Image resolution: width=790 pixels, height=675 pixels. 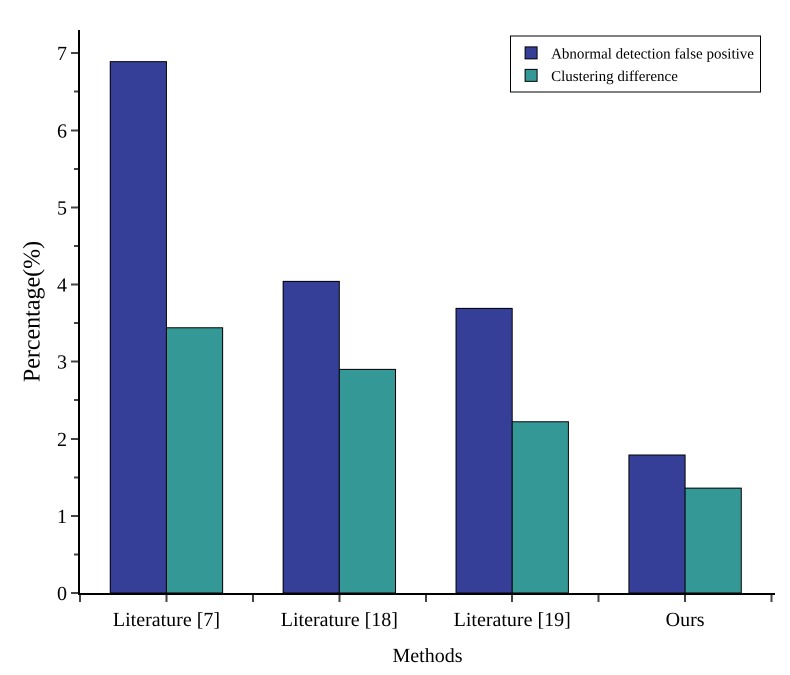 What do you see at coordinates (62, 131) in the screenshot?
I see `y-tick-label: 6` at bounding box center [62, 131].